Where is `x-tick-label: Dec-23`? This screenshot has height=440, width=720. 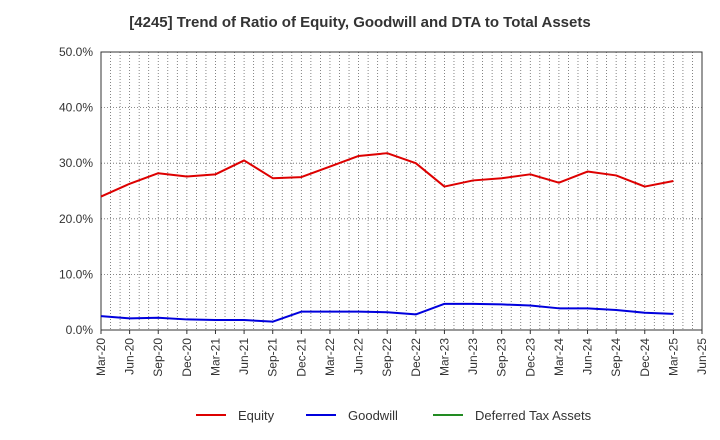
x-tick-label: Dec-23 is located at coordinates (530, 357).